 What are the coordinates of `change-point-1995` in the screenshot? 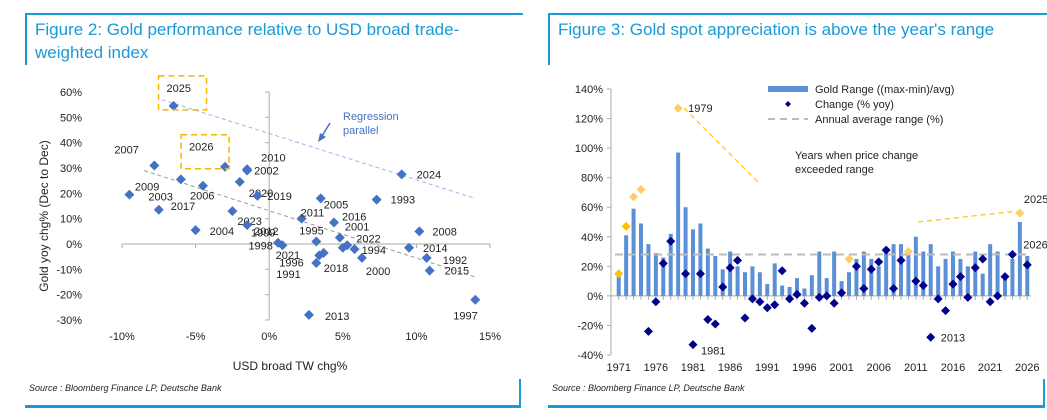 It's located at (797, 294).